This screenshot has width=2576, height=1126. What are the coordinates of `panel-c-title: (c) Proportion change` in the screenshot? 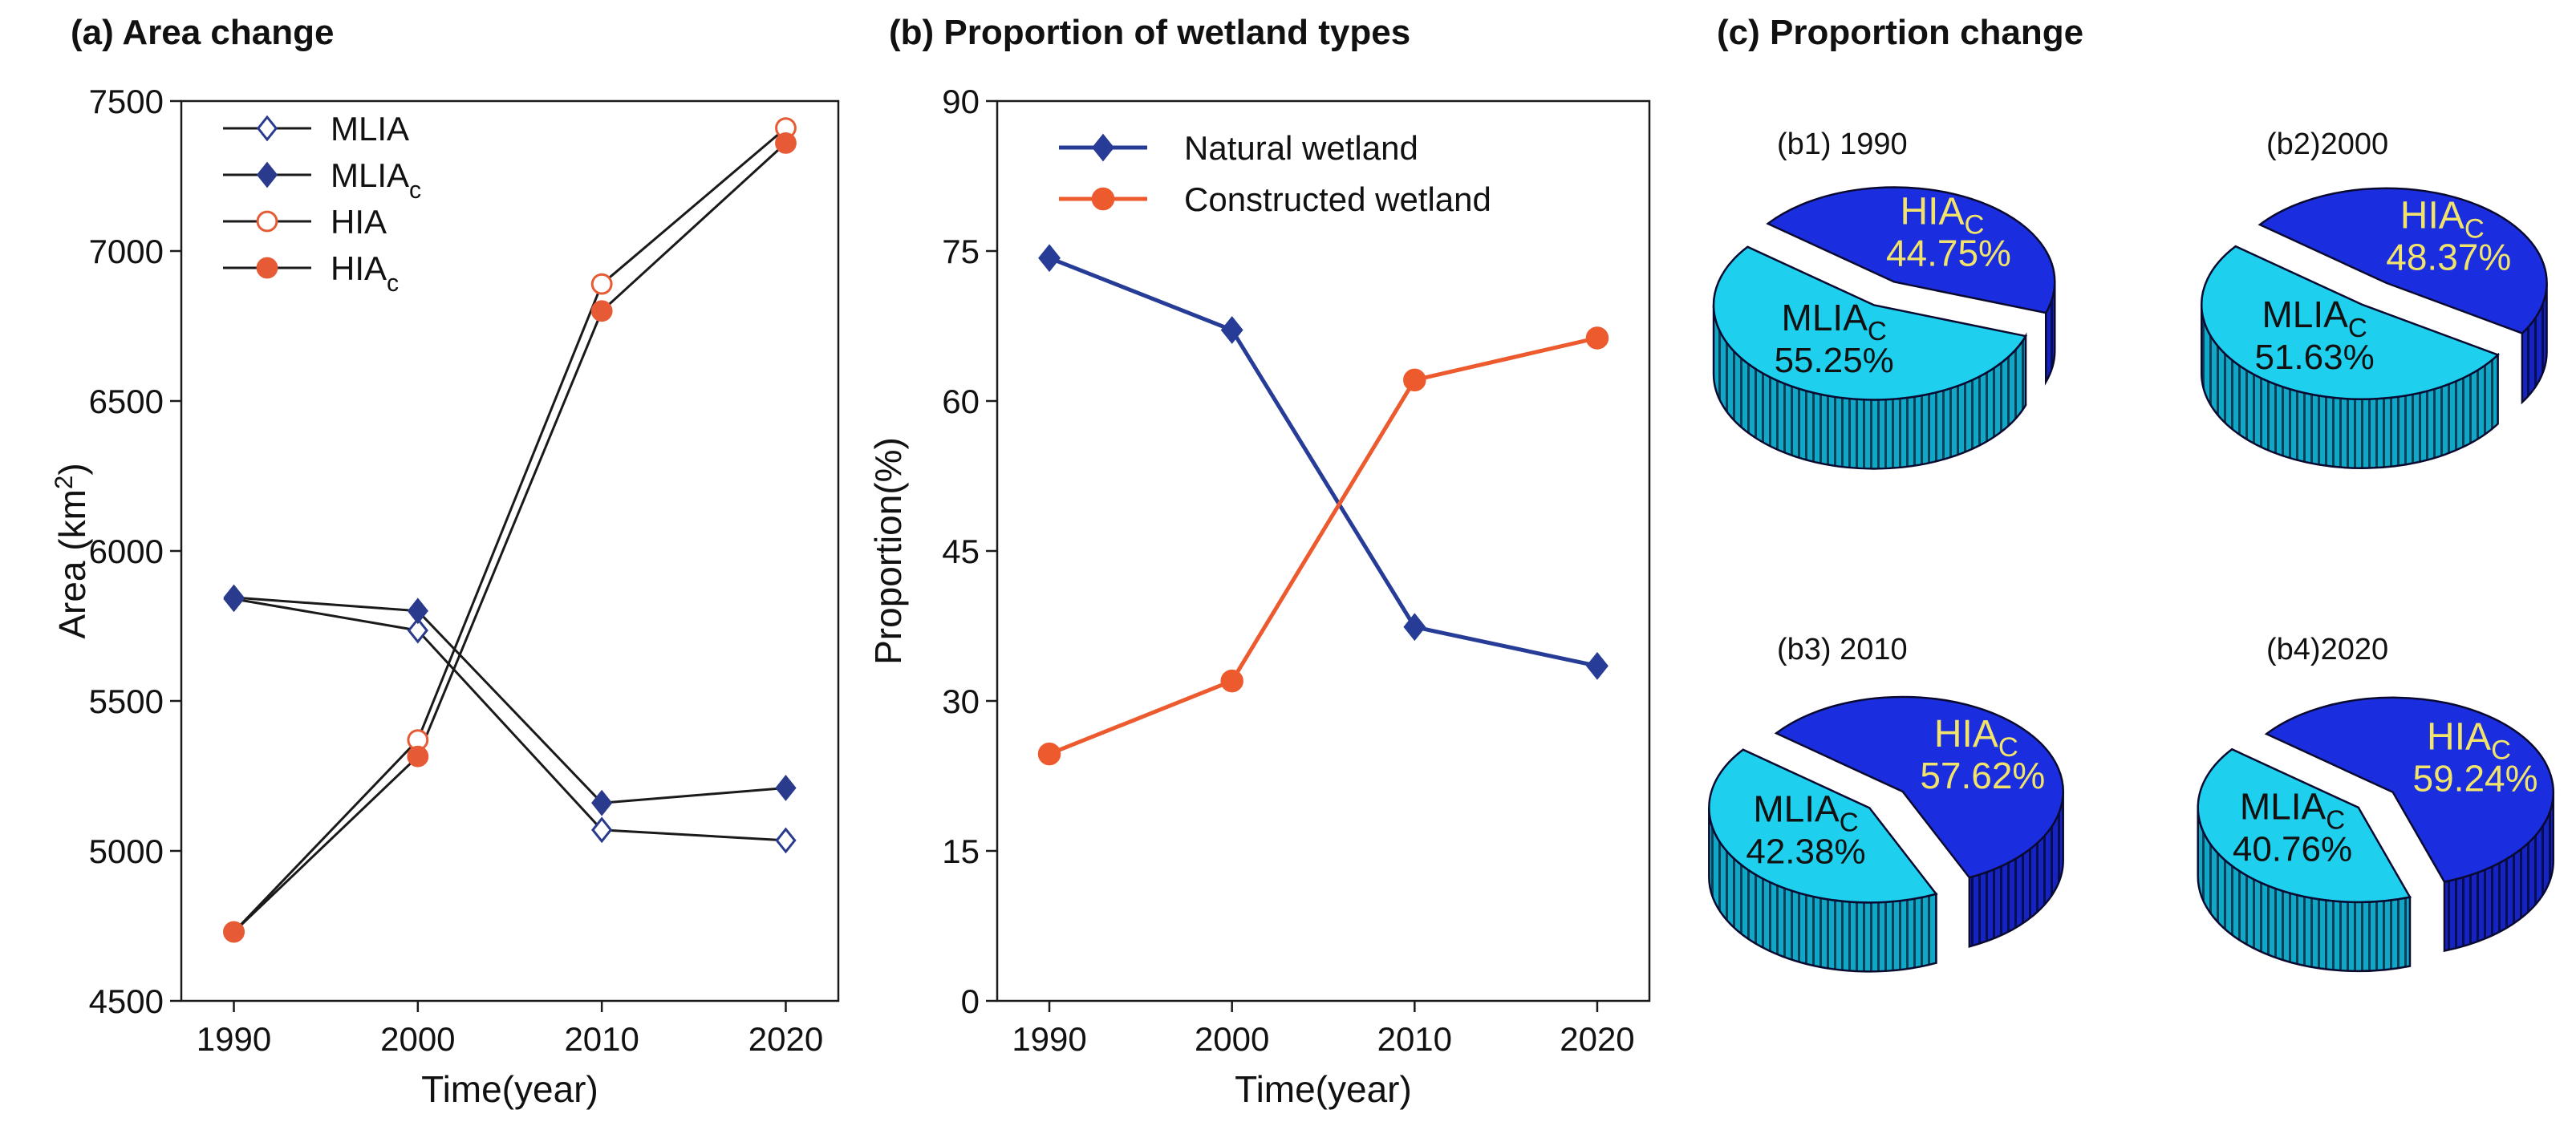 It's located at (1900, 32).